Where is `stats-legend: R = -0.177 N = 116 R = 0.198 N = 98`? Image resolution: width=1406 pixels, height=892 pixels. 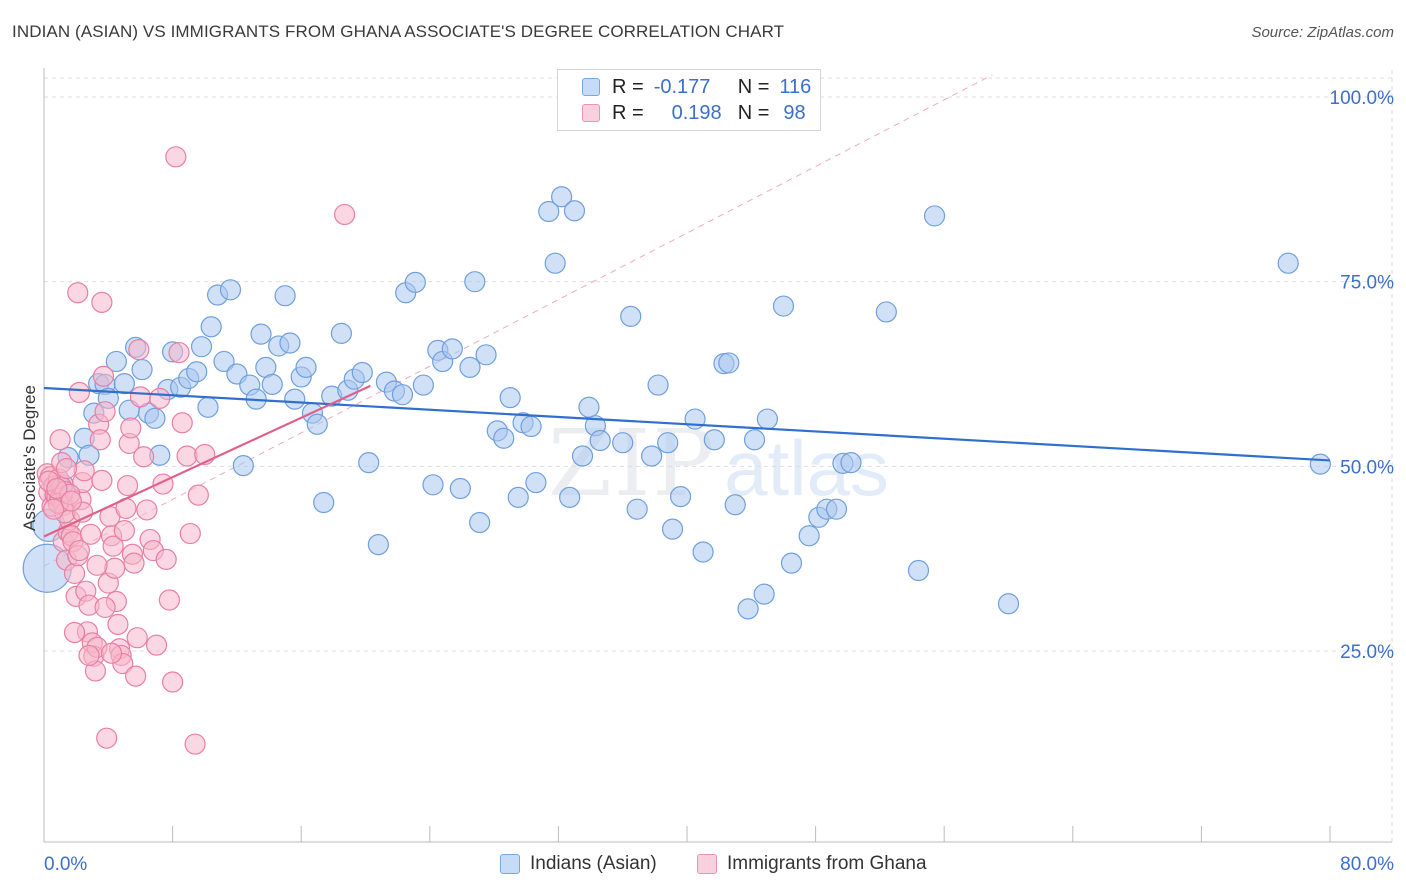 stats-legend: R = -0.177 N = 116 R = 0.198 N = 98 is located at coordinates (689, 100).